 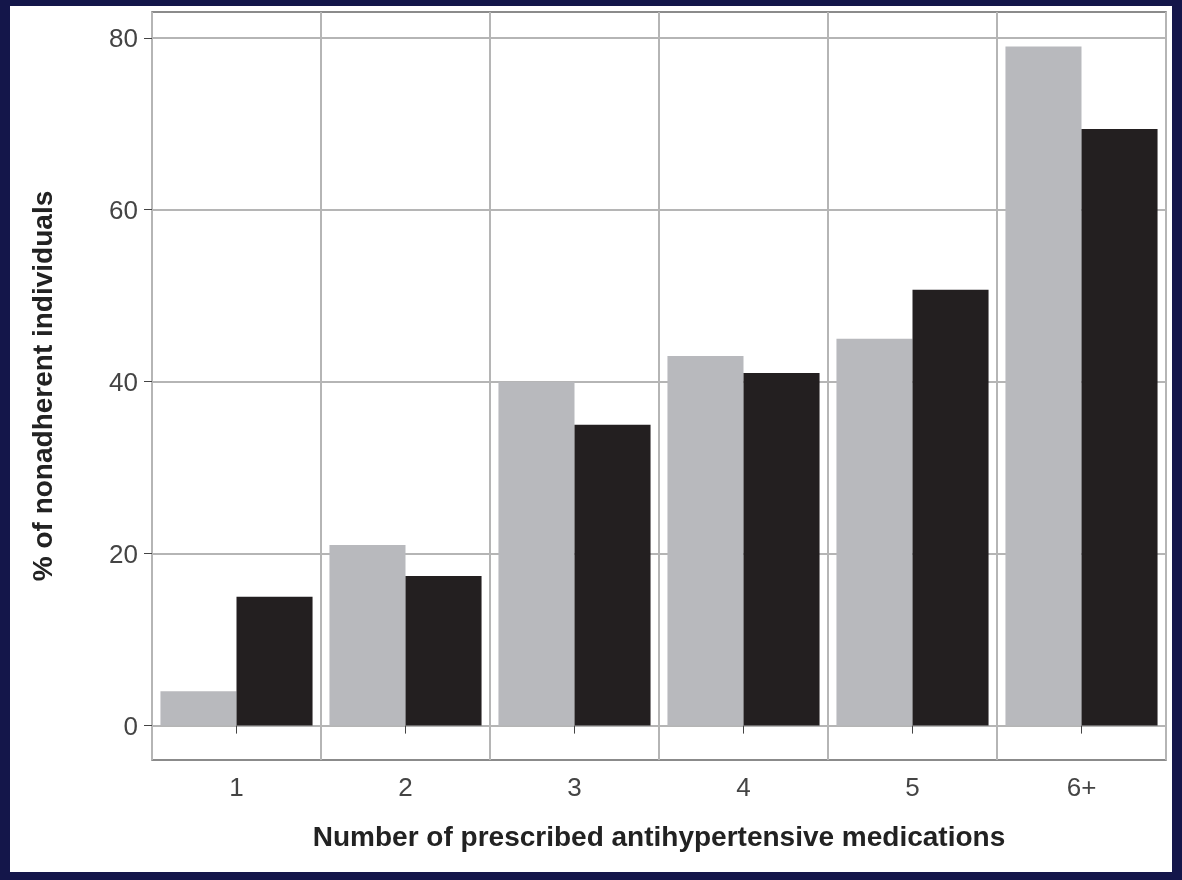 What do you see at coordinates (123, 553) in the screenshot?
I see `y-tick-label: 20` at bounding box center [123, 553].